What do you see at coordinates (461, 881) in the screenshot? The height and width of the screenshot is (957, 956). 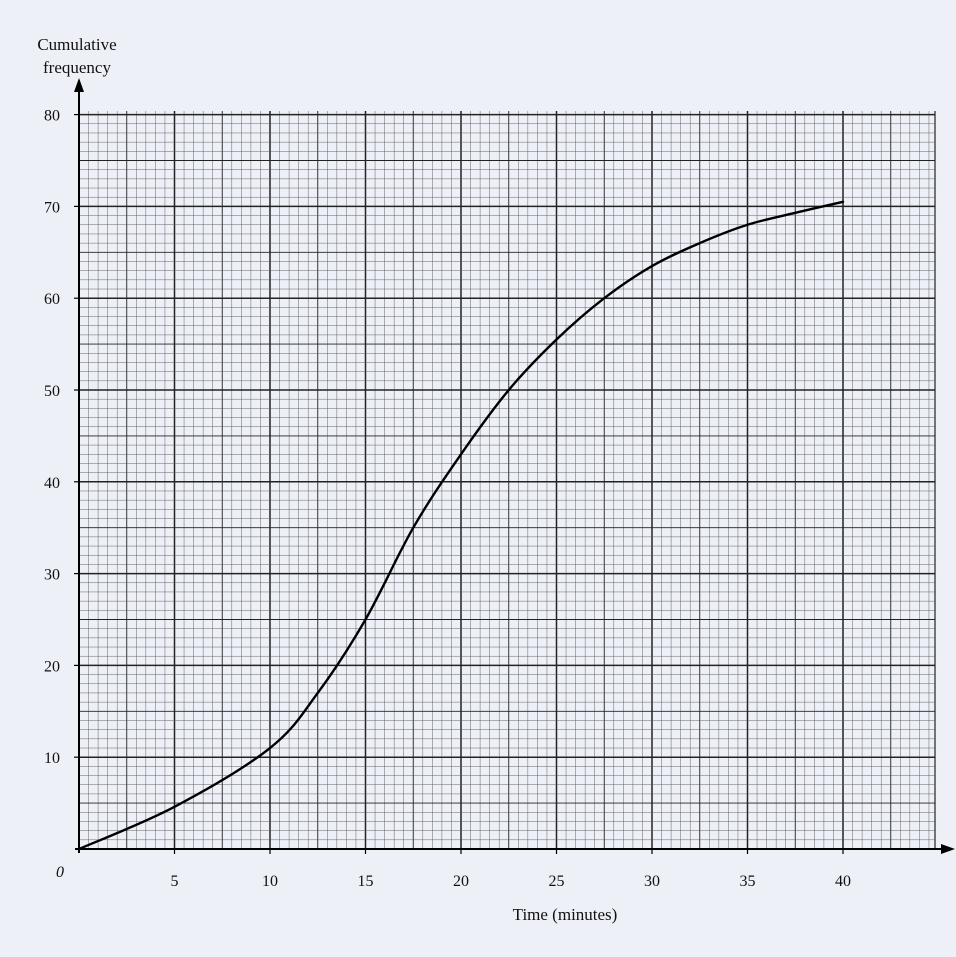 I see `x-tick-label: 20` at bounding box center [461, 881].